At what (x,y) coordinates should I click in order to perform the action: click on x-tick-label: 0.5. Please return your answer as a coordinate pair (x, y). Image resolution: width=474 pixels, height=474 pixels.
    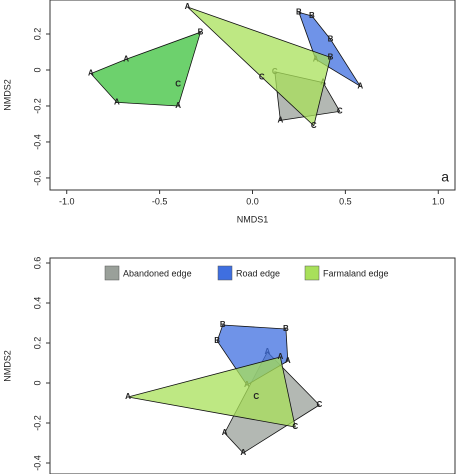
    Looking at the image, I should click on (345, 201).